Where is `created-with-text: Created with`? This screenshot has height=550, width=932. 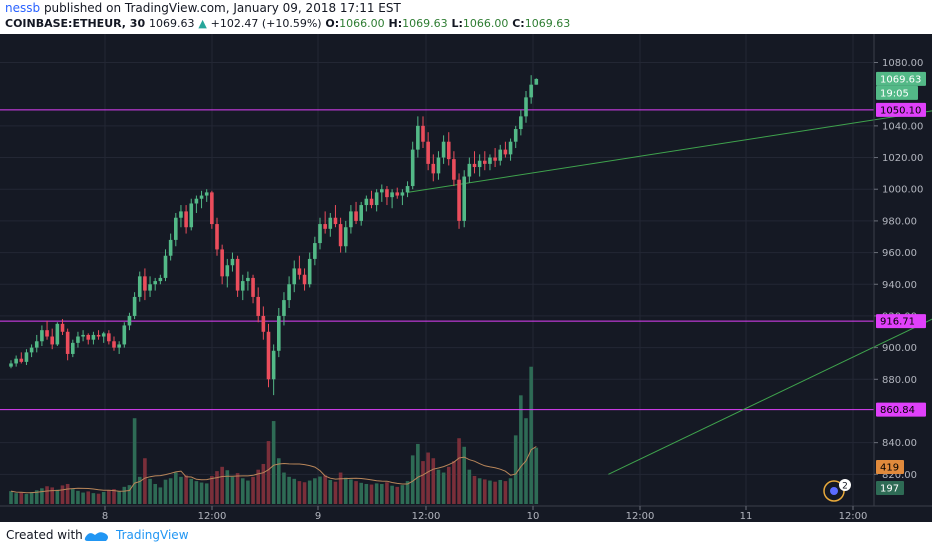 created-with-text: Created with is located at coordinates (44, 535).